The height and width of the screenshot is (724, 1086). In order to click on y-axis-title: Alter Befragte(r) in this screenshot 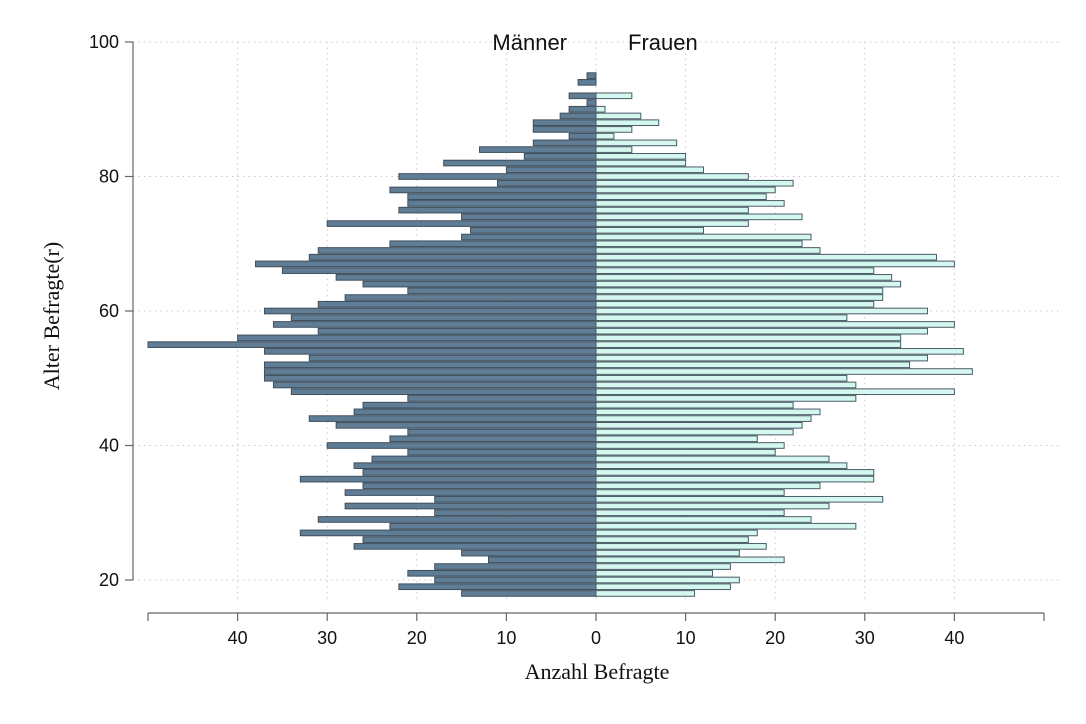, I will do `click(51, 316)`.